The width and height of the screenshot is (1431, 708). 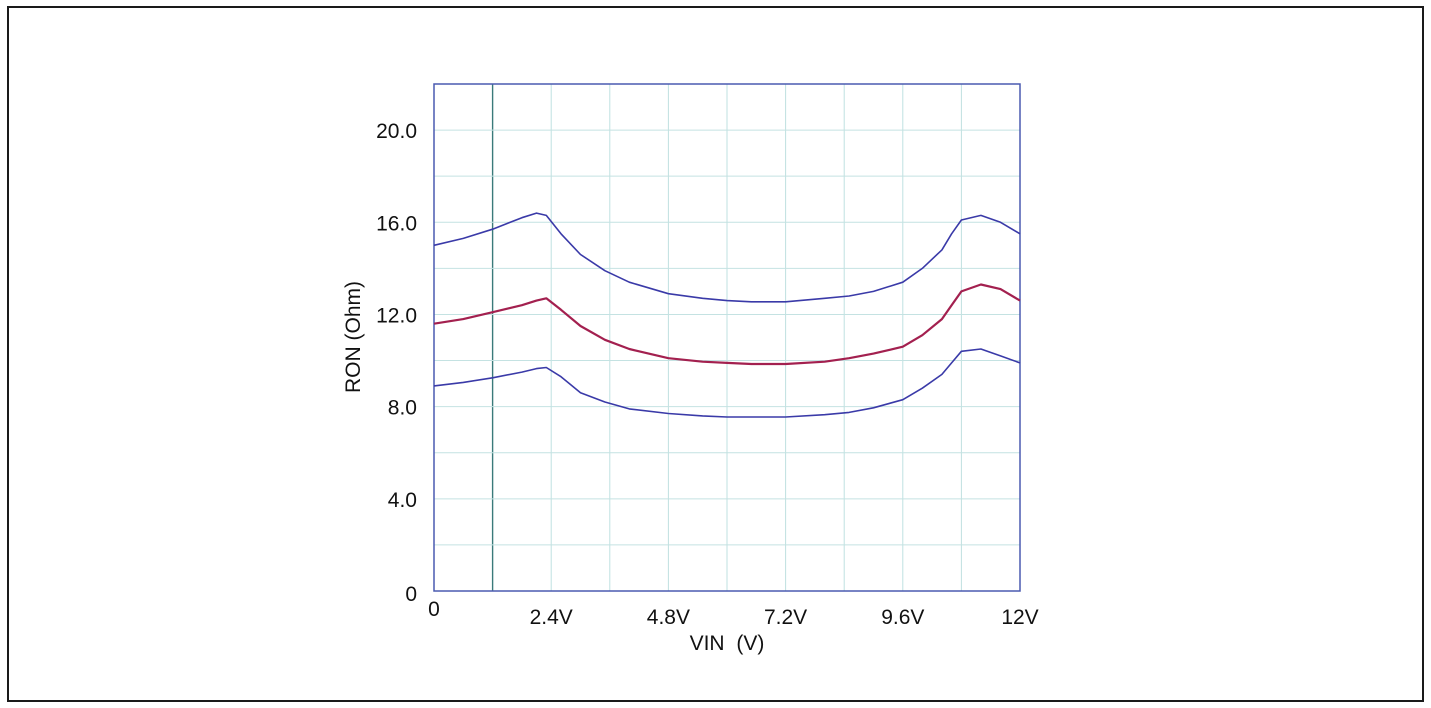 I want to click on y-tick-label: 4.0, so click(x=402, y=500).